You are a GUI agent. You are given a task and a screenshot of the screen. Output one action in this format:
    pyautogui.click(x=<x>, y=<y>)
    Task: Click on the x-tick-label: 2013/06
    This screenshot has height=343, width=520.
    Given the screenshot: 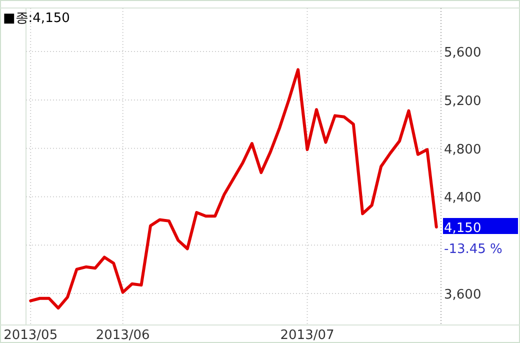 What is the action you would take?
    pyautogui.click(x=123, y=335)
    